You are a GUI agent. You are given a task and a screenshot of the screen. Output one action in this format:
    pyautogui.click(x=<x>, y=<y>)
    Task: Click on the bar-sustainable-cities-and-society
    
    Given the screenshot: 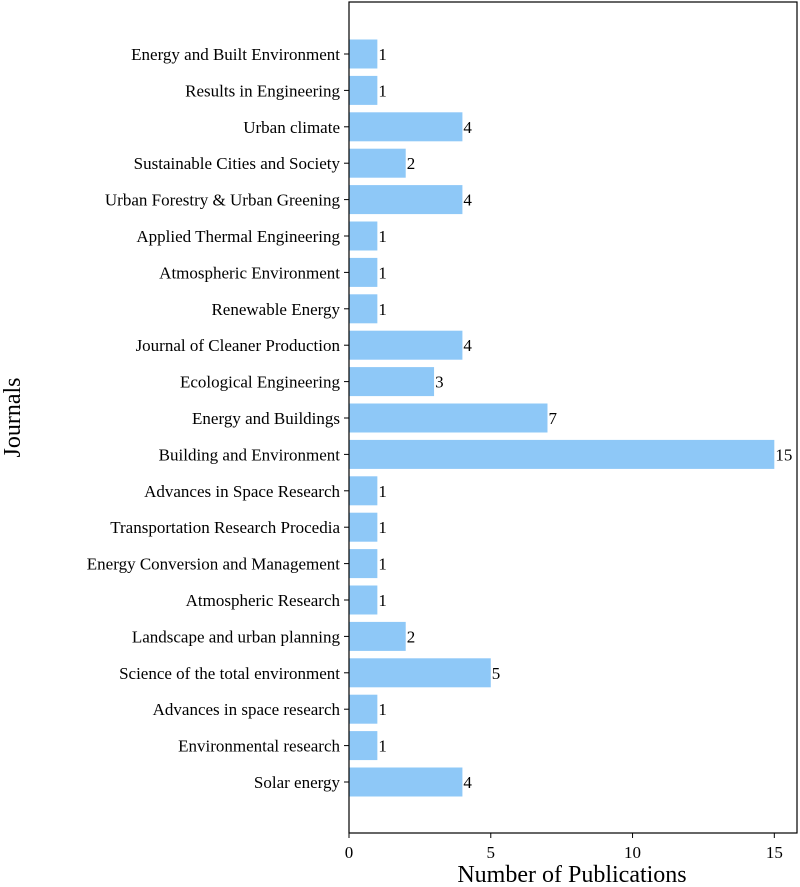 What is the action you would take?
    pyautogui.click(x=377, y=163)
    